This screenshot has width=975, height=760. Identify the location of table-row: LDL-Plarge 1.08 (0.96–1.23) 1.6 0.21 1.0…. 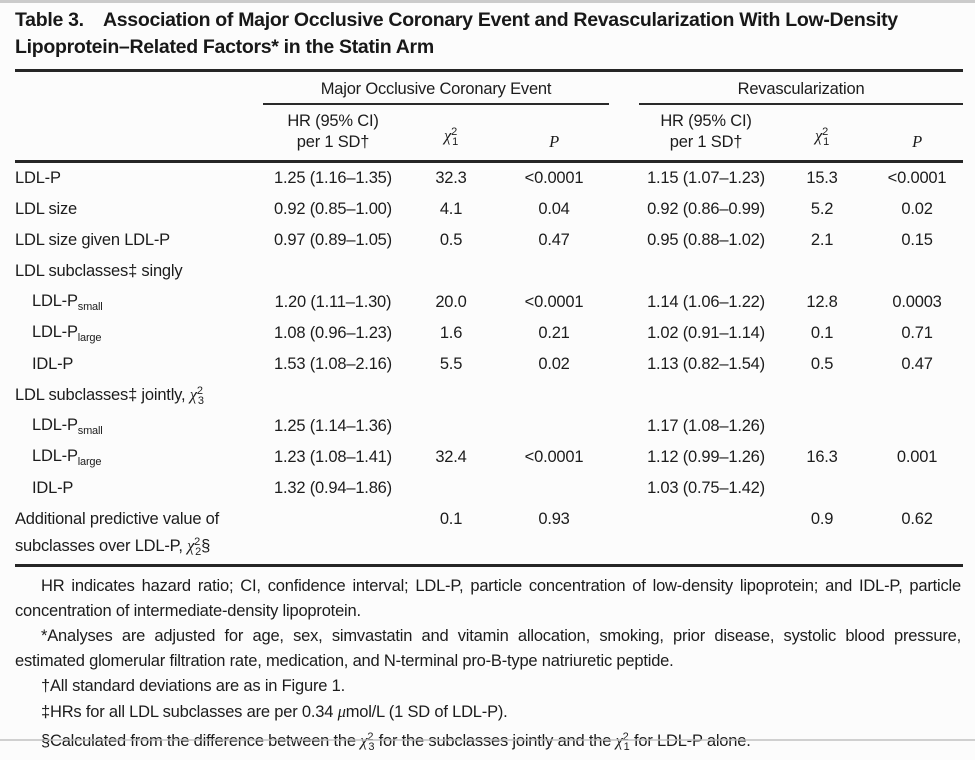
(489, 333).